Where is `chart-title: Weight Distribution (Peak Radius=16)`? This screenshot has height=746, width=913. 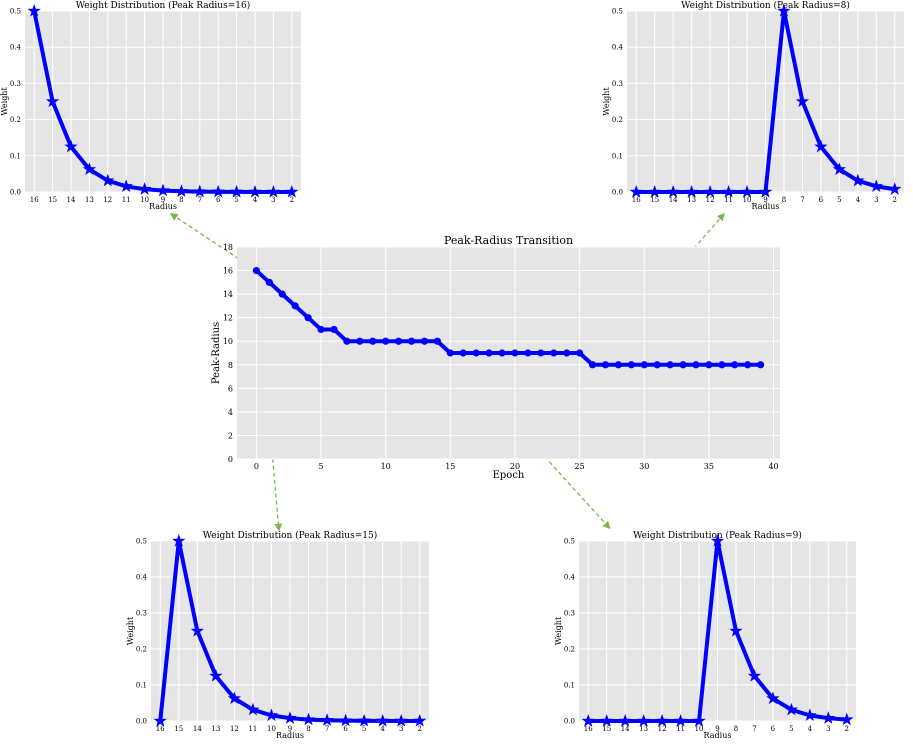 chart-title: Weight Distribution (Peak Radius=16) is located at coordinates (163, 5).